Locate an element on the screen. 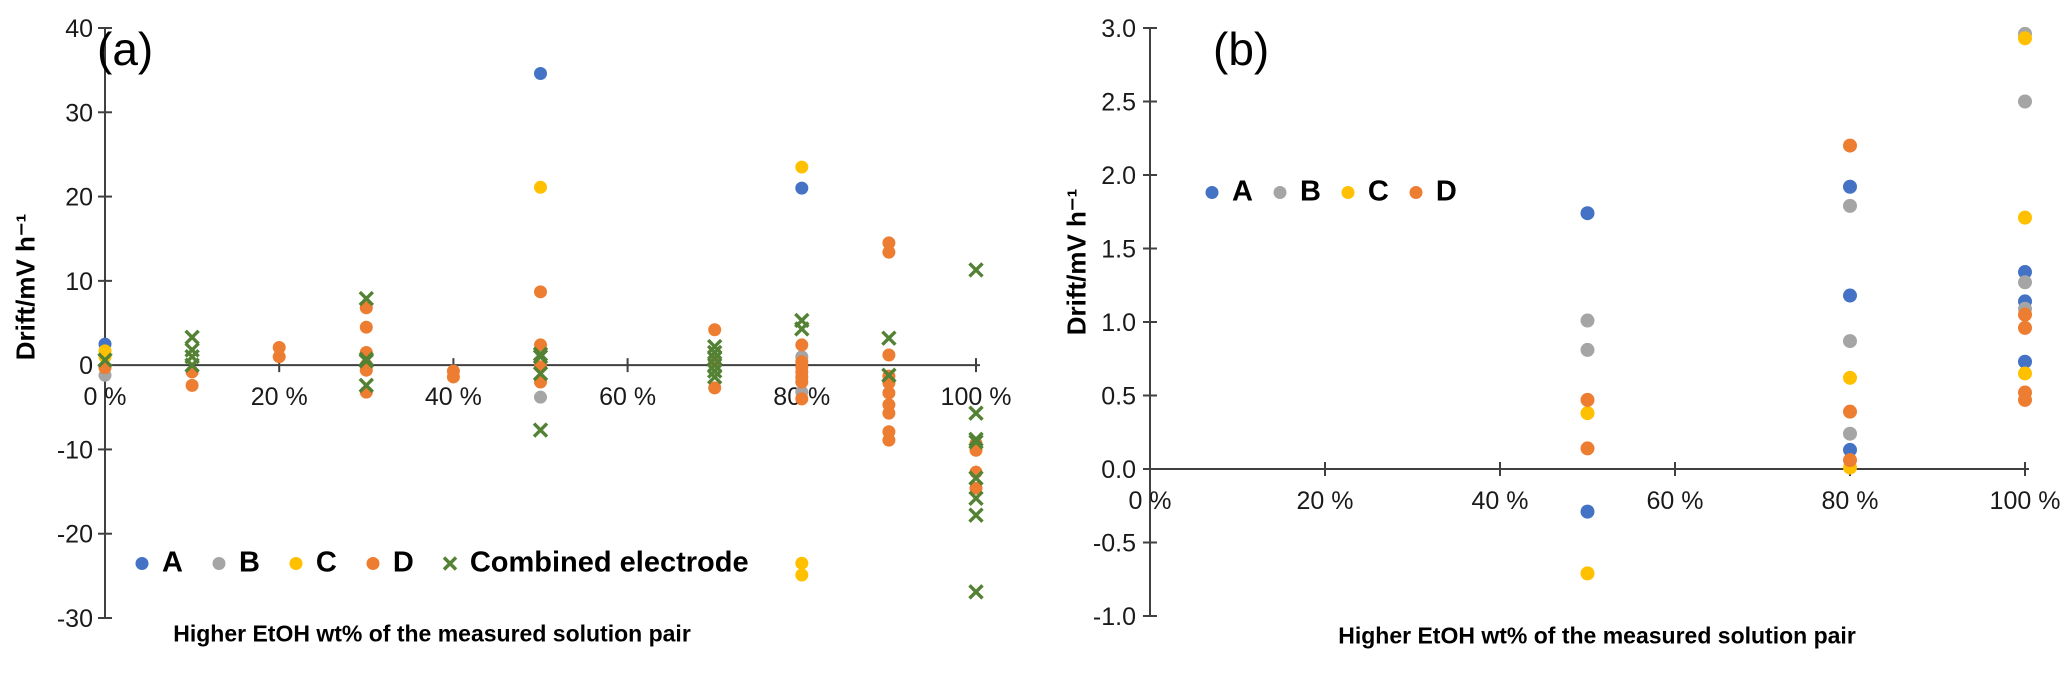 This screenshot has width=2067, height=673. y-tick-label: -10 is located at coordinates (75, 450).